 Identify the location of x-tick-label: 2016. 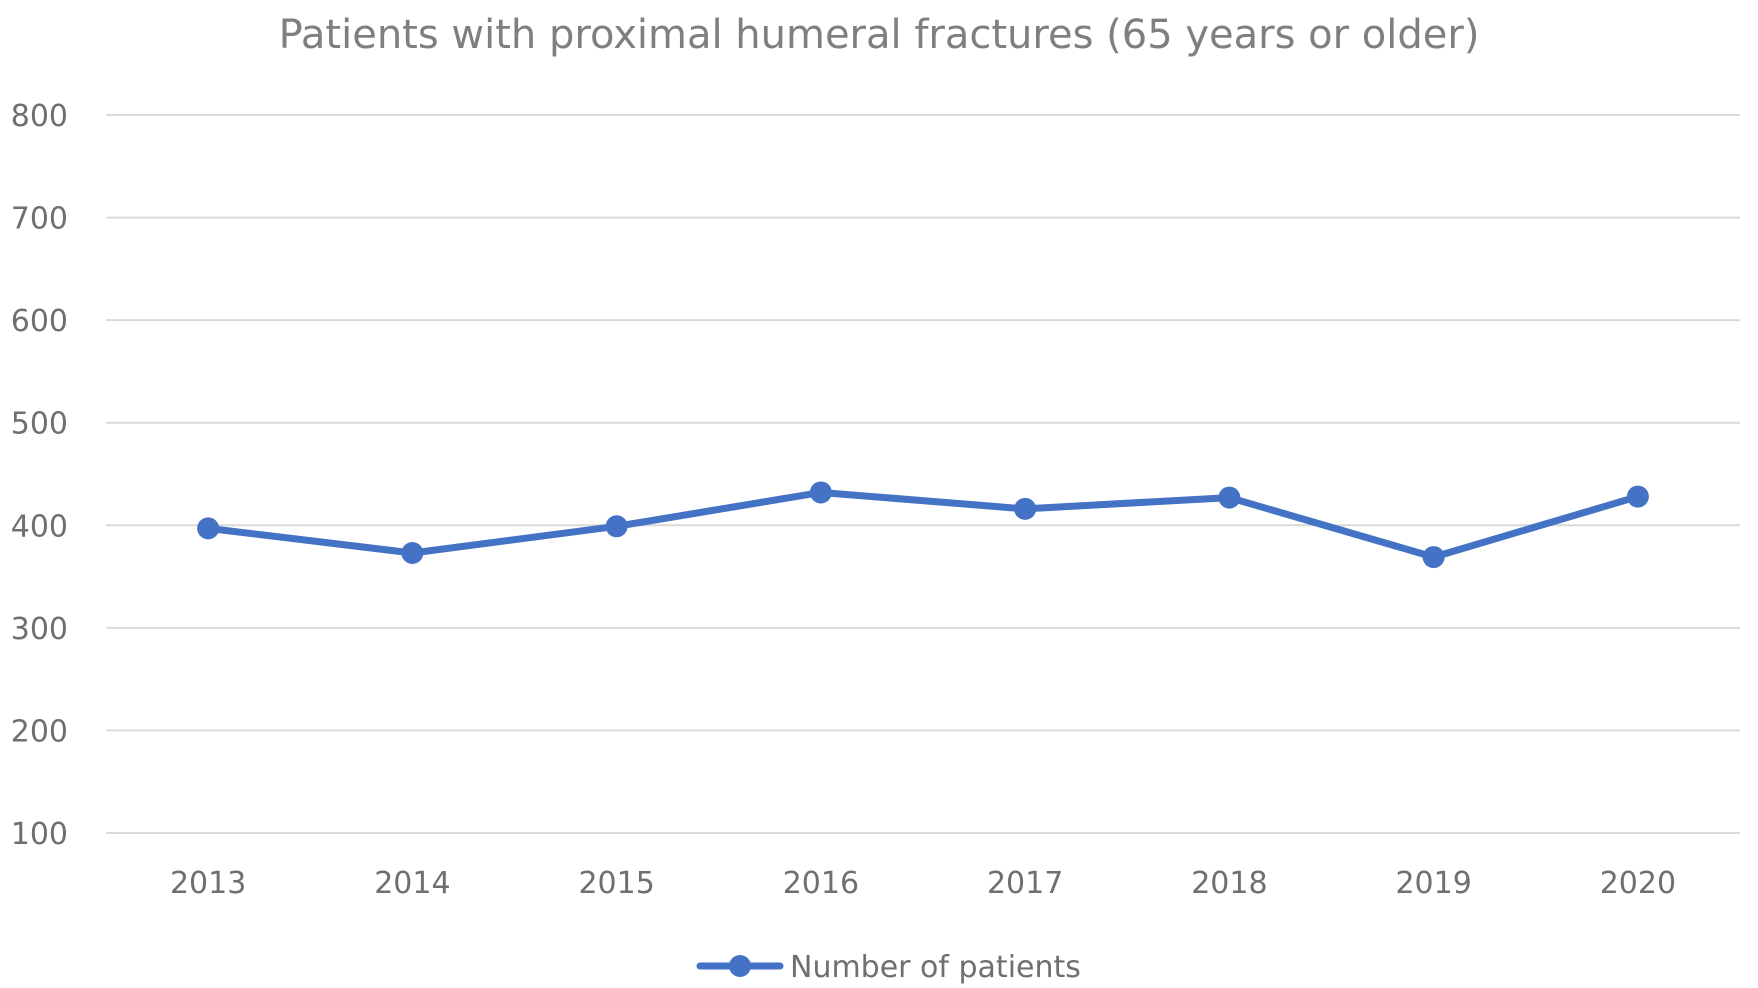
(821, 883).